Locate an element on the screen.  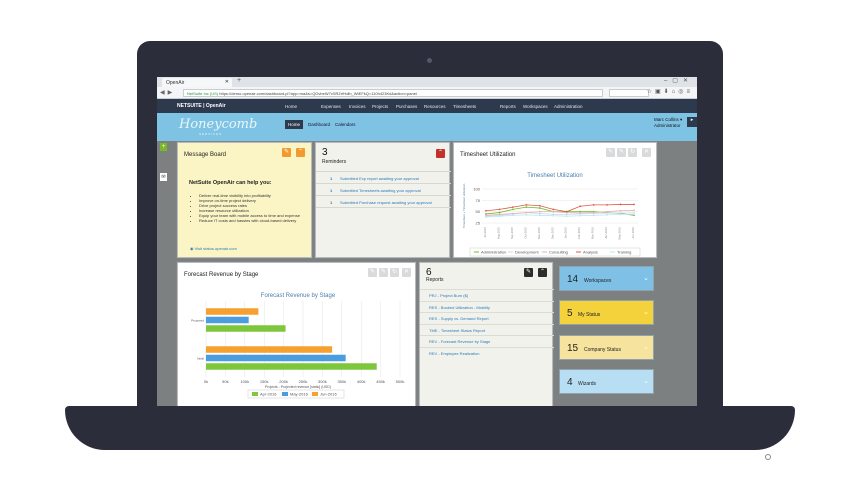
x-tick-label: 400k is located at coordinates (361, 381).